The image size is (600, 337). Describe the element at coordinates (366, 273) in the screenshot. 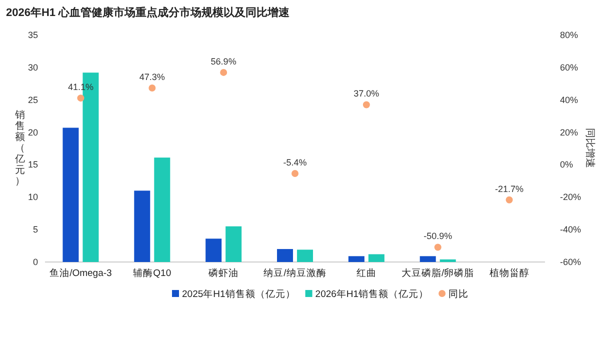

I see `x-tick-label: 红曲` at that location.